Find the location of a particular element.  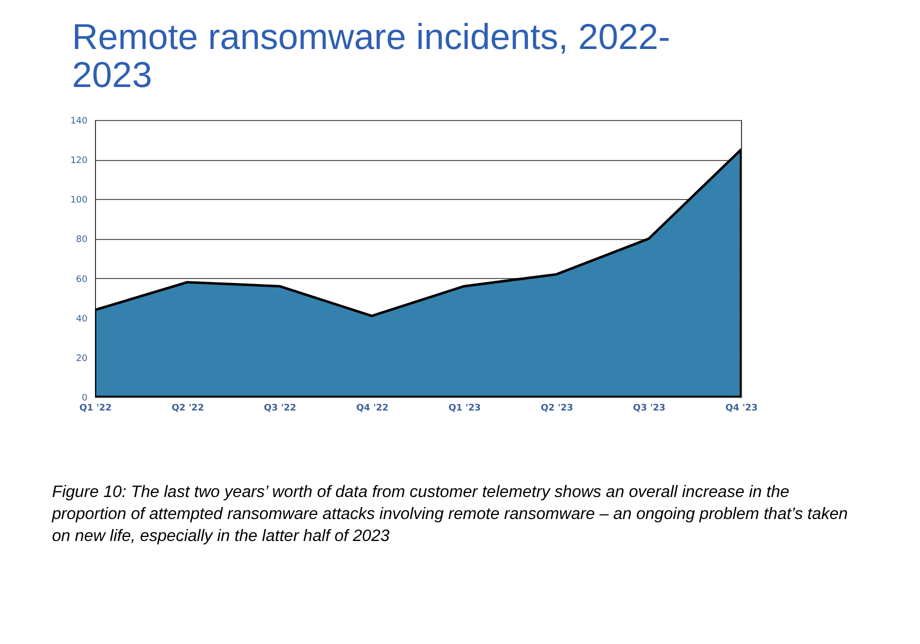

x-tick-label: Q3 '22 is located at coordinates (280, 409).